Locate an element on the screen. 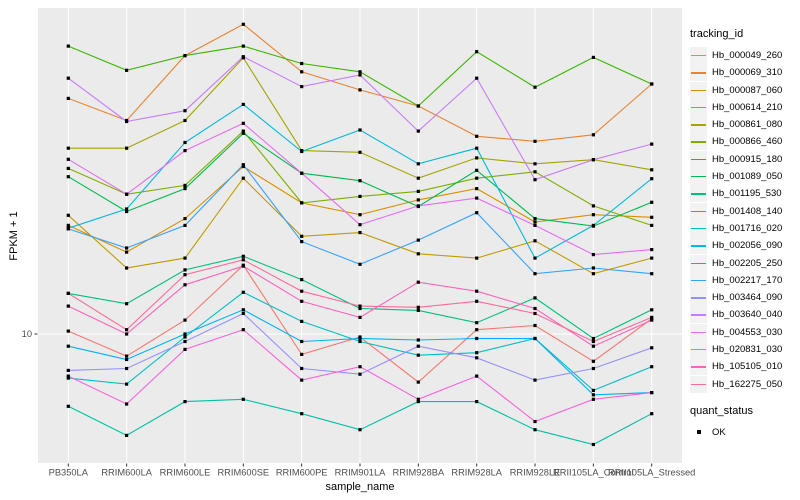 Image resolution: width=800 pixels, height=500 pixels. legend-label: Hb_002056_090 is located at coordinates (747, 246).